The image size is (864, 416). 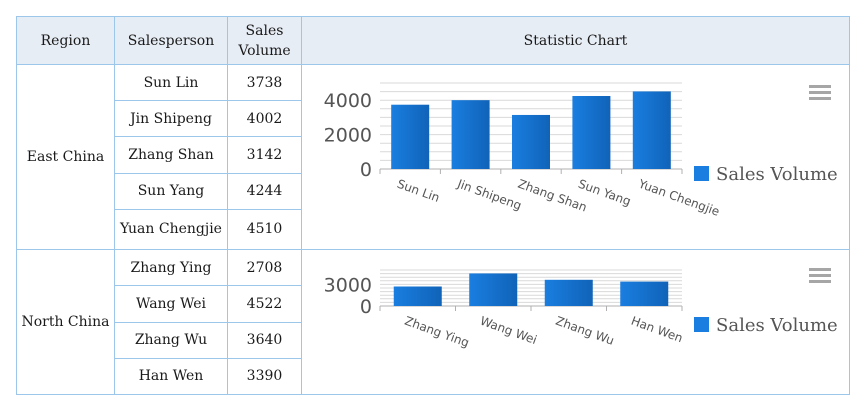 What do you see at coordinates (433, 119) in the screenshot?
I see `table-row: Jin Shipeng 4002` at bounding box center [433, 119].